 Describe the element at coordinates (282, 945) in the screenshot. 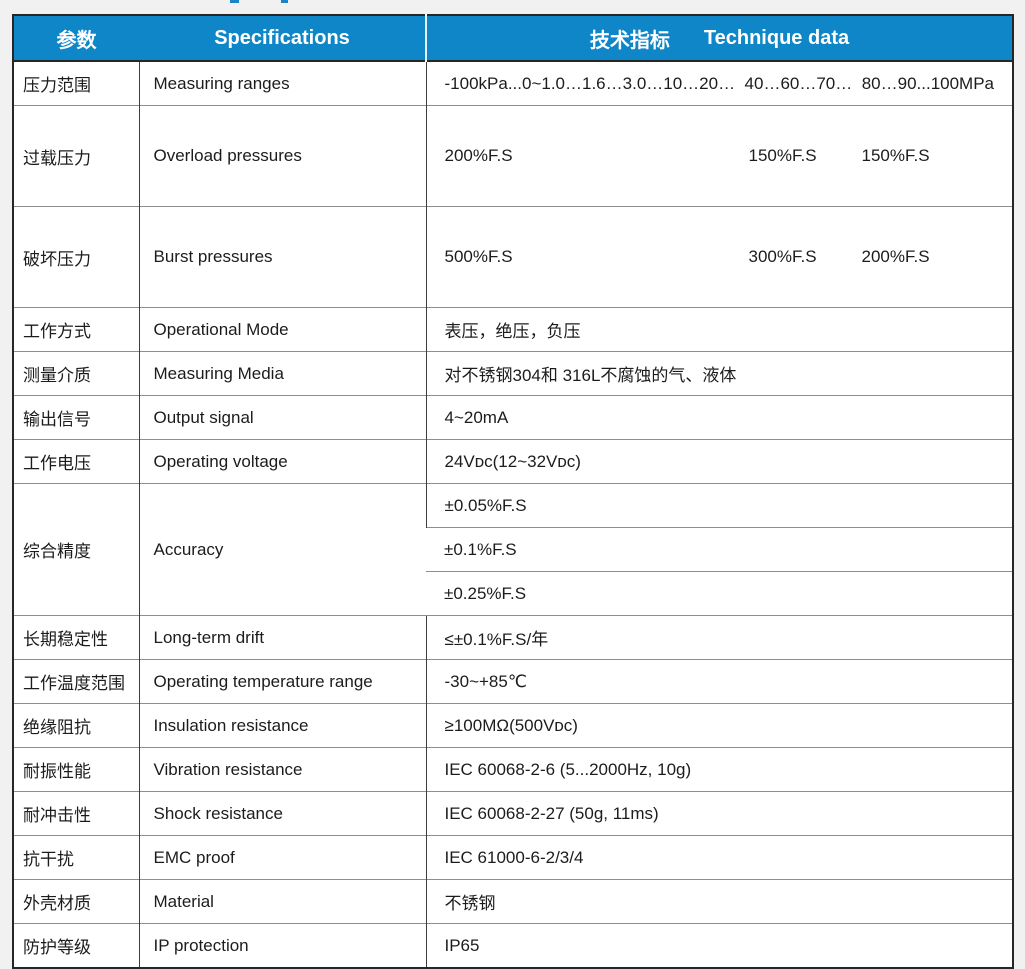

I see `spec-cell: IP protection` at that location.